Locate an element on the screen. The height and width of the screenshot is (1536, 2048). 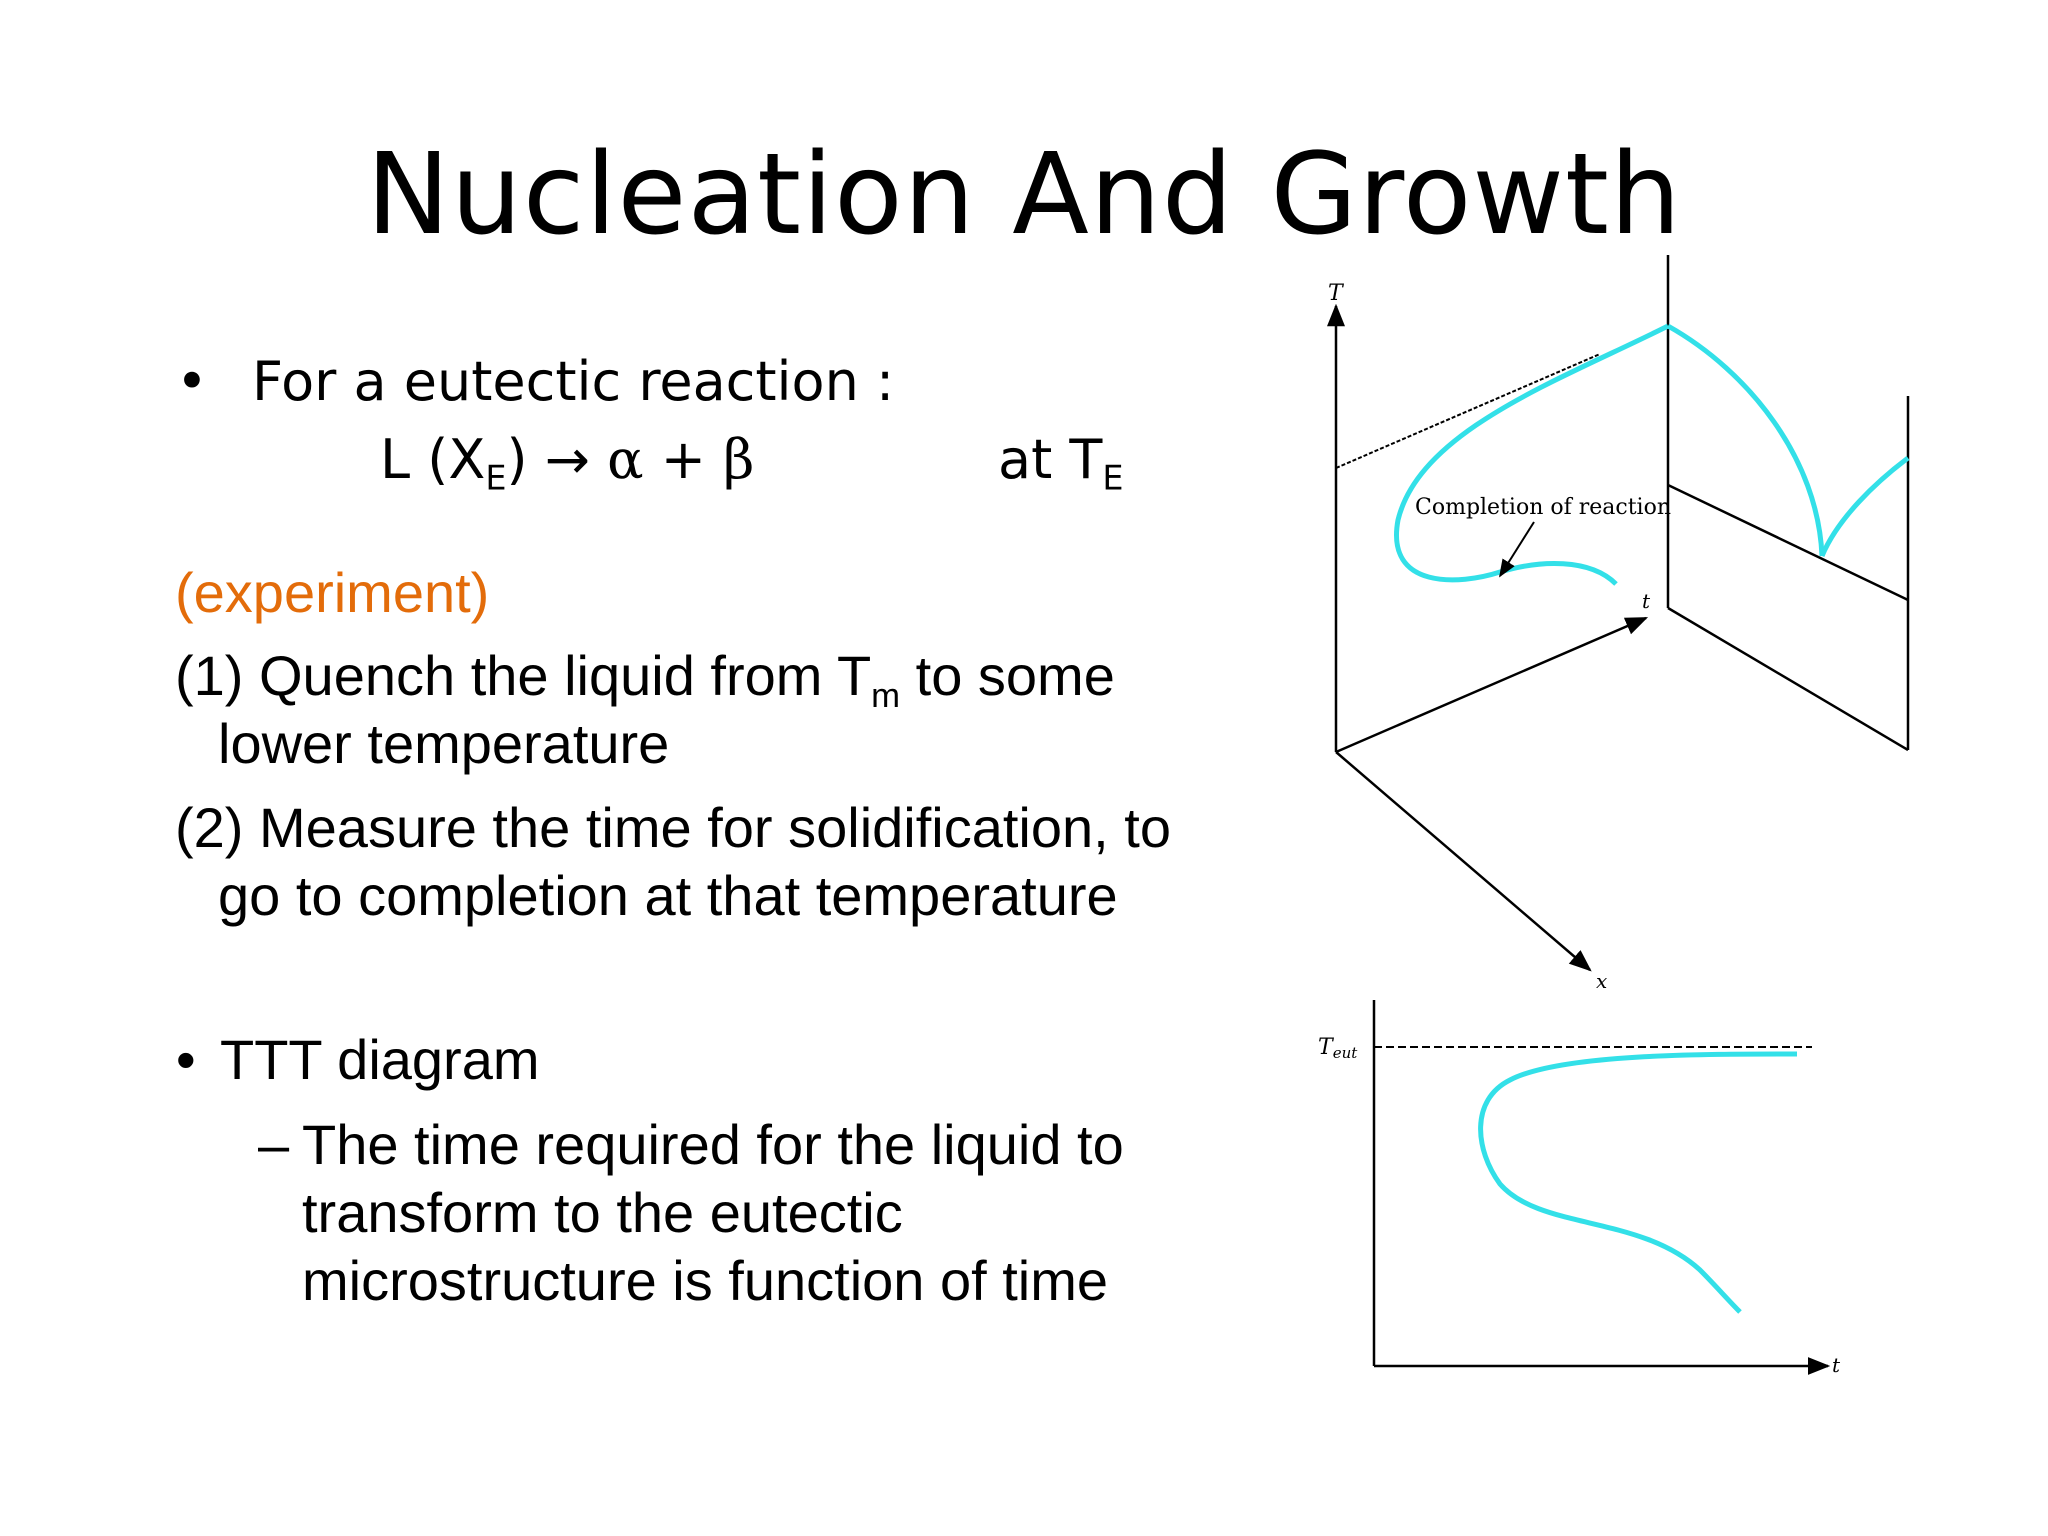
step-1-line-2: lower temperature is located at coordinates (444, 743).